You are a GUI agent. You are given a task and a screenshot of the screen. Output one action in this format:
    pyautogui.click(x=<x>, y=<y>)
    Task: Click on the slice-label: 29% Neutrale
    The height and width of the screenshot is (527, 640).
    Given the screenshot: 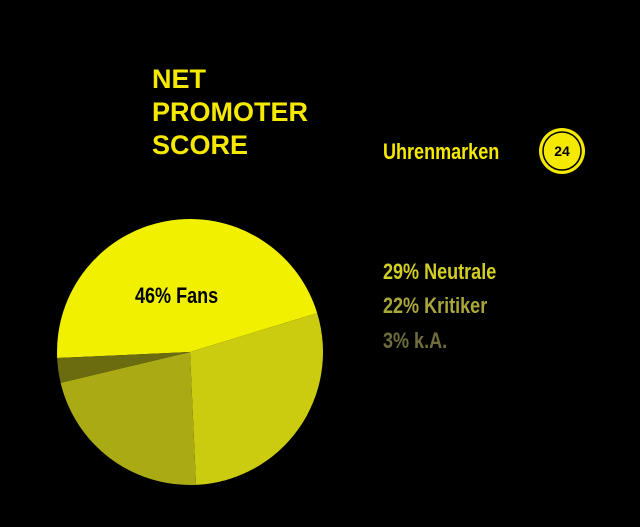 What is the action you would take?
    pyautogui.click(x=439, y=272)
    